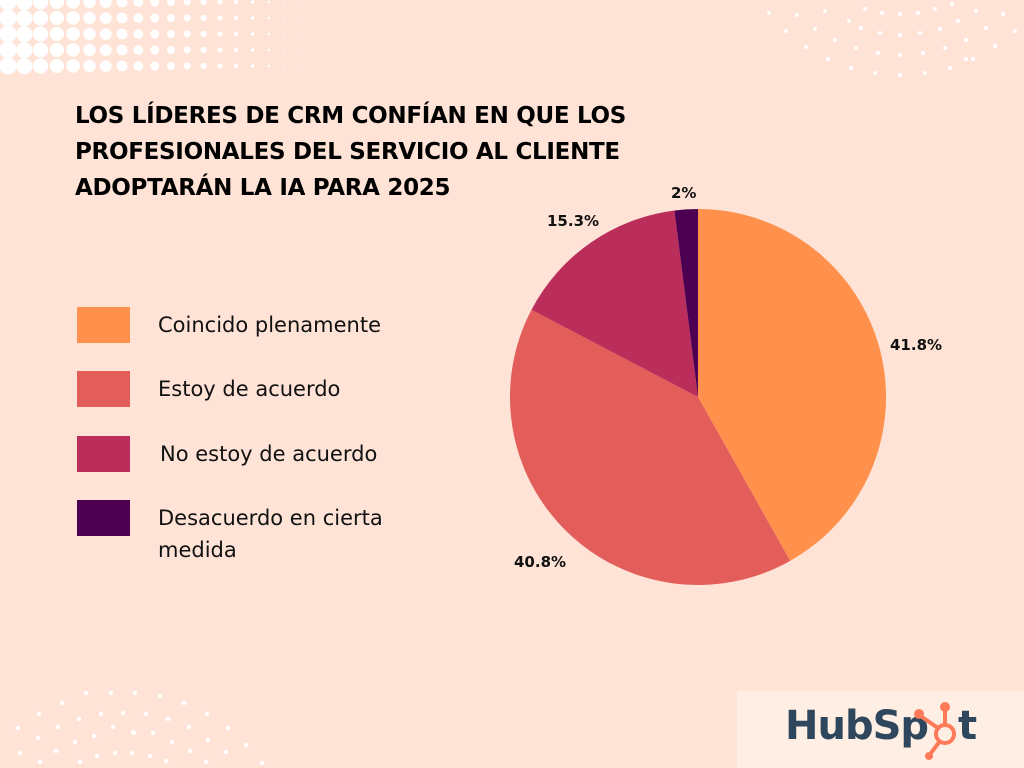 The image size is (1024, 768). What do you see at coordinates (881, 726) in the screenshot?
I see `hubspot-wordmark: HubSp t` at bounding box center [881, 726].